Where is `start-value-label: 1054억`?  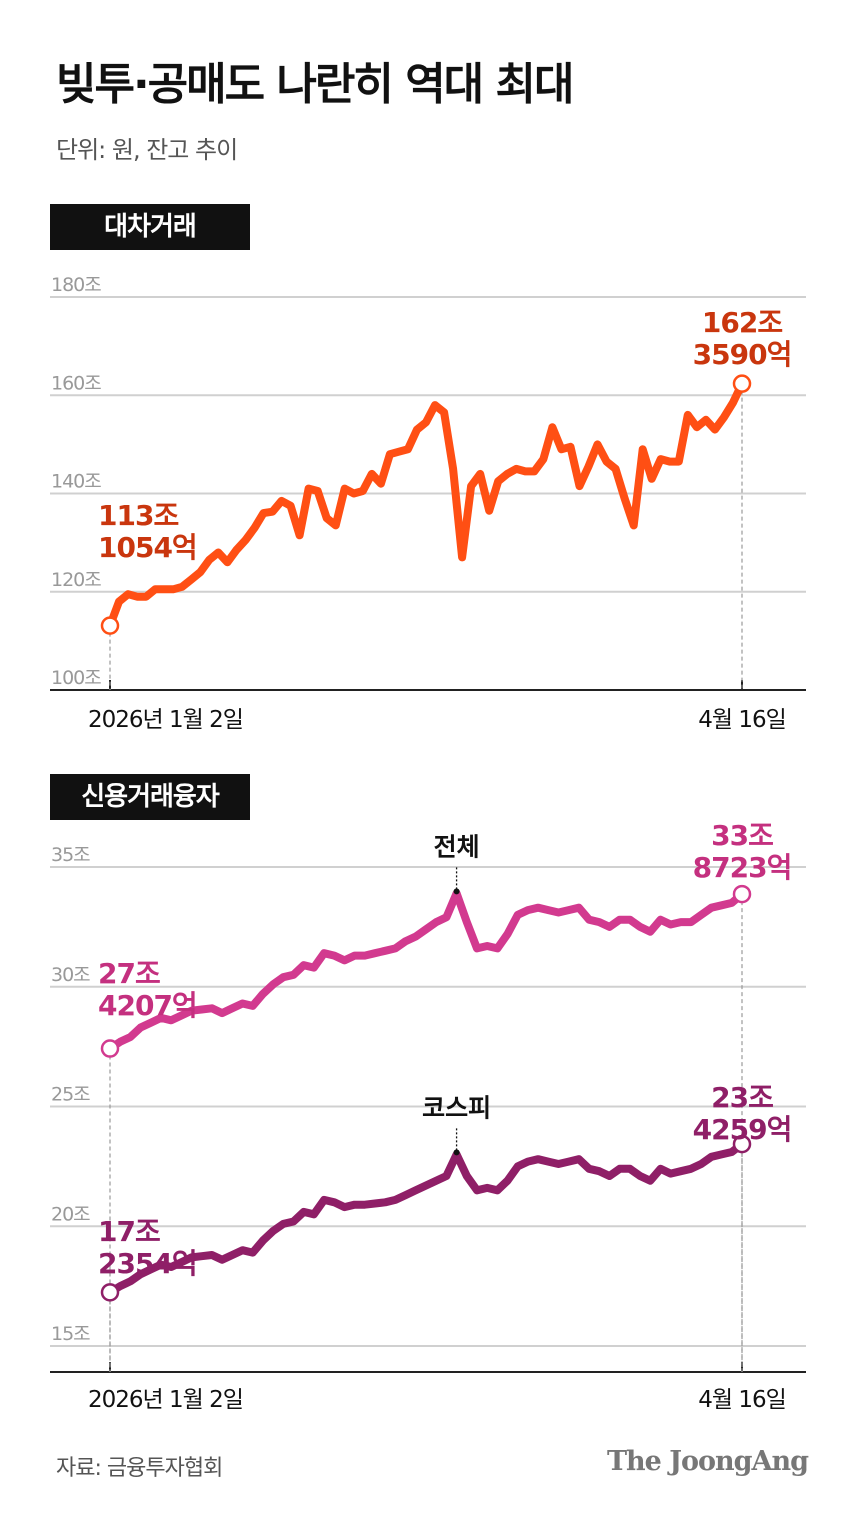
start-value-label: 1054억 is located at coordinates (147, 547).